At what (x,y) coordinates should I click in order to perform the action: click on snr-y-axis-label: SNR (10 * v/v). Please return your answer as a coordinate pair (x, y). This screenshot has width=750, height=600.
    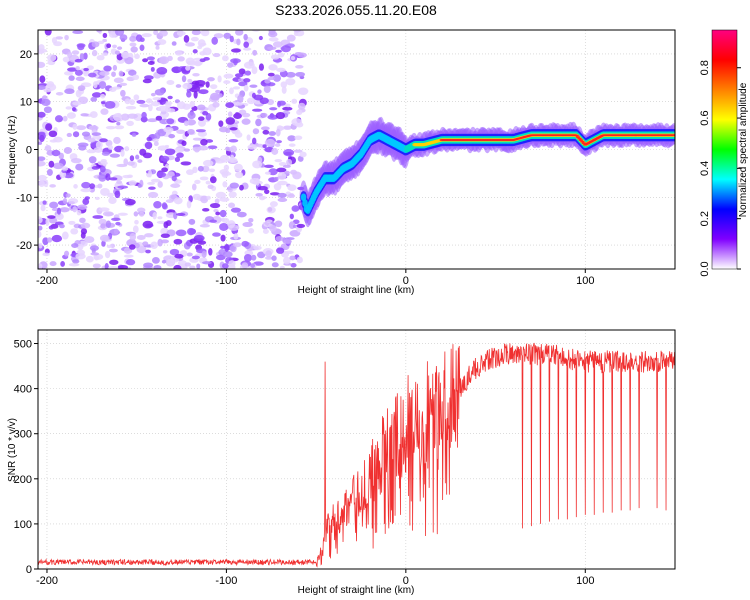
    Looking at the image, I should click on (12, 450).